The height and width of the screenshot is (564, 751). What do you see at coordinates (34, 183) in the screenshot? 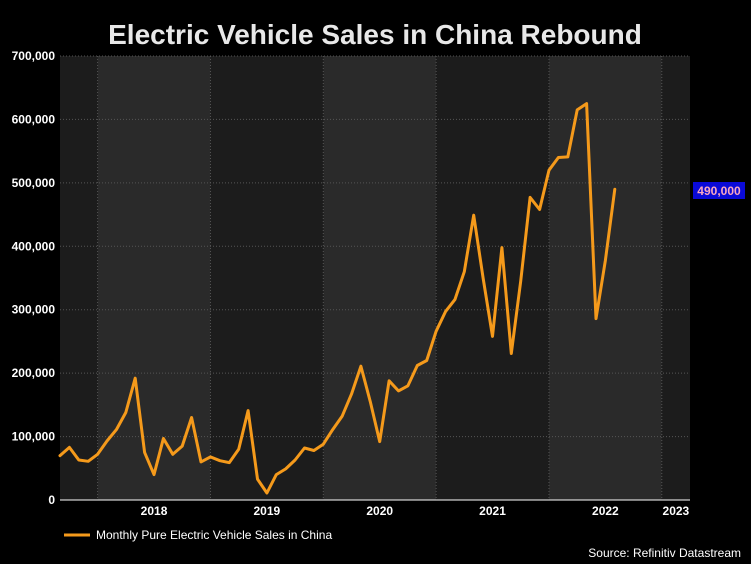
I see `y-tick-label: 500,000` at bounding box center [34, 183].